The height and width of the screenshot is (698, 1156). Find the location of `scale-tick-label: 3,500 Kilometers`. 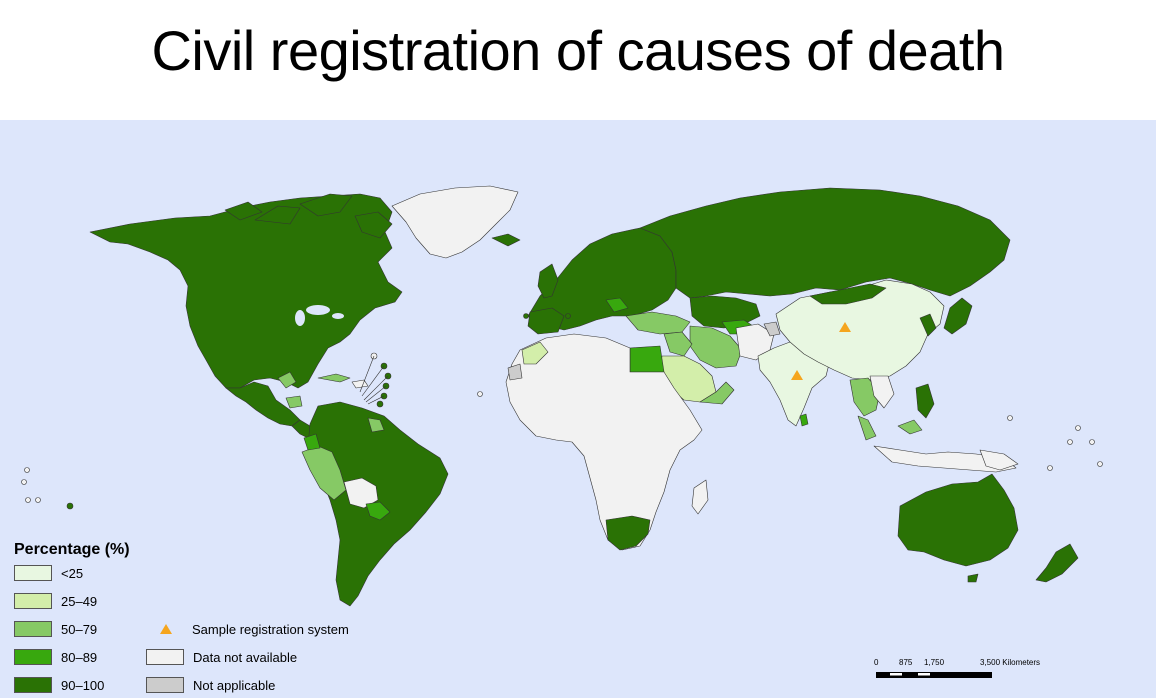

scale-tick-label: 3,500 Kilometers is located at coordinates (1010, 662).